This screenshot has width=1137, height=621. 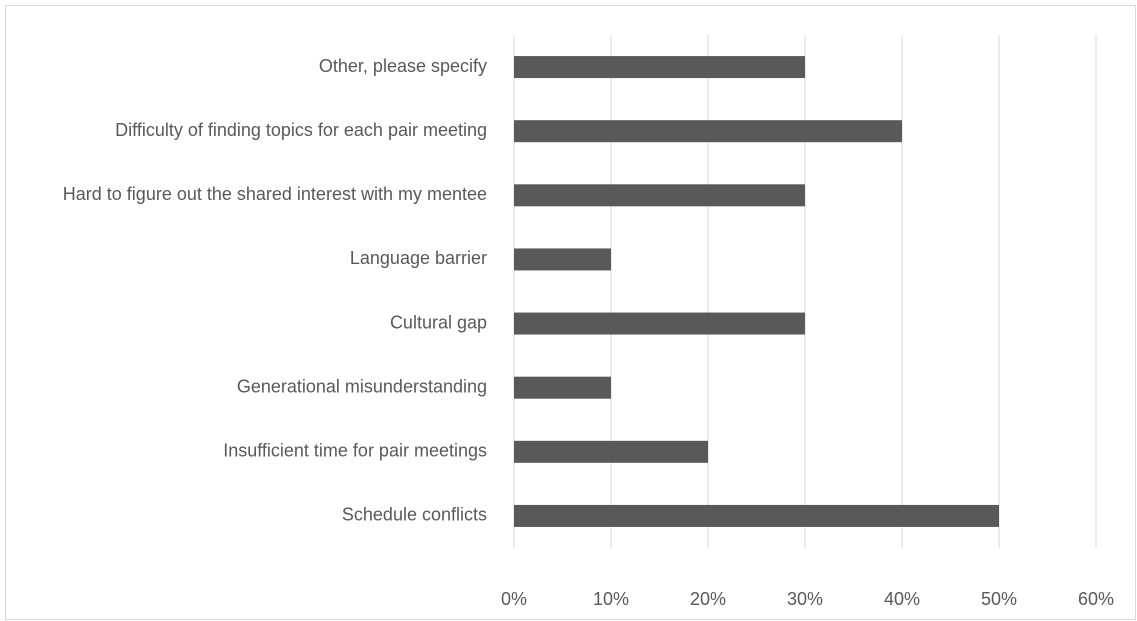 What do you see at coordinates (805, 599) in the screenshot?
I see `x-tick-label: 30%` at bounding box center [805, 599].